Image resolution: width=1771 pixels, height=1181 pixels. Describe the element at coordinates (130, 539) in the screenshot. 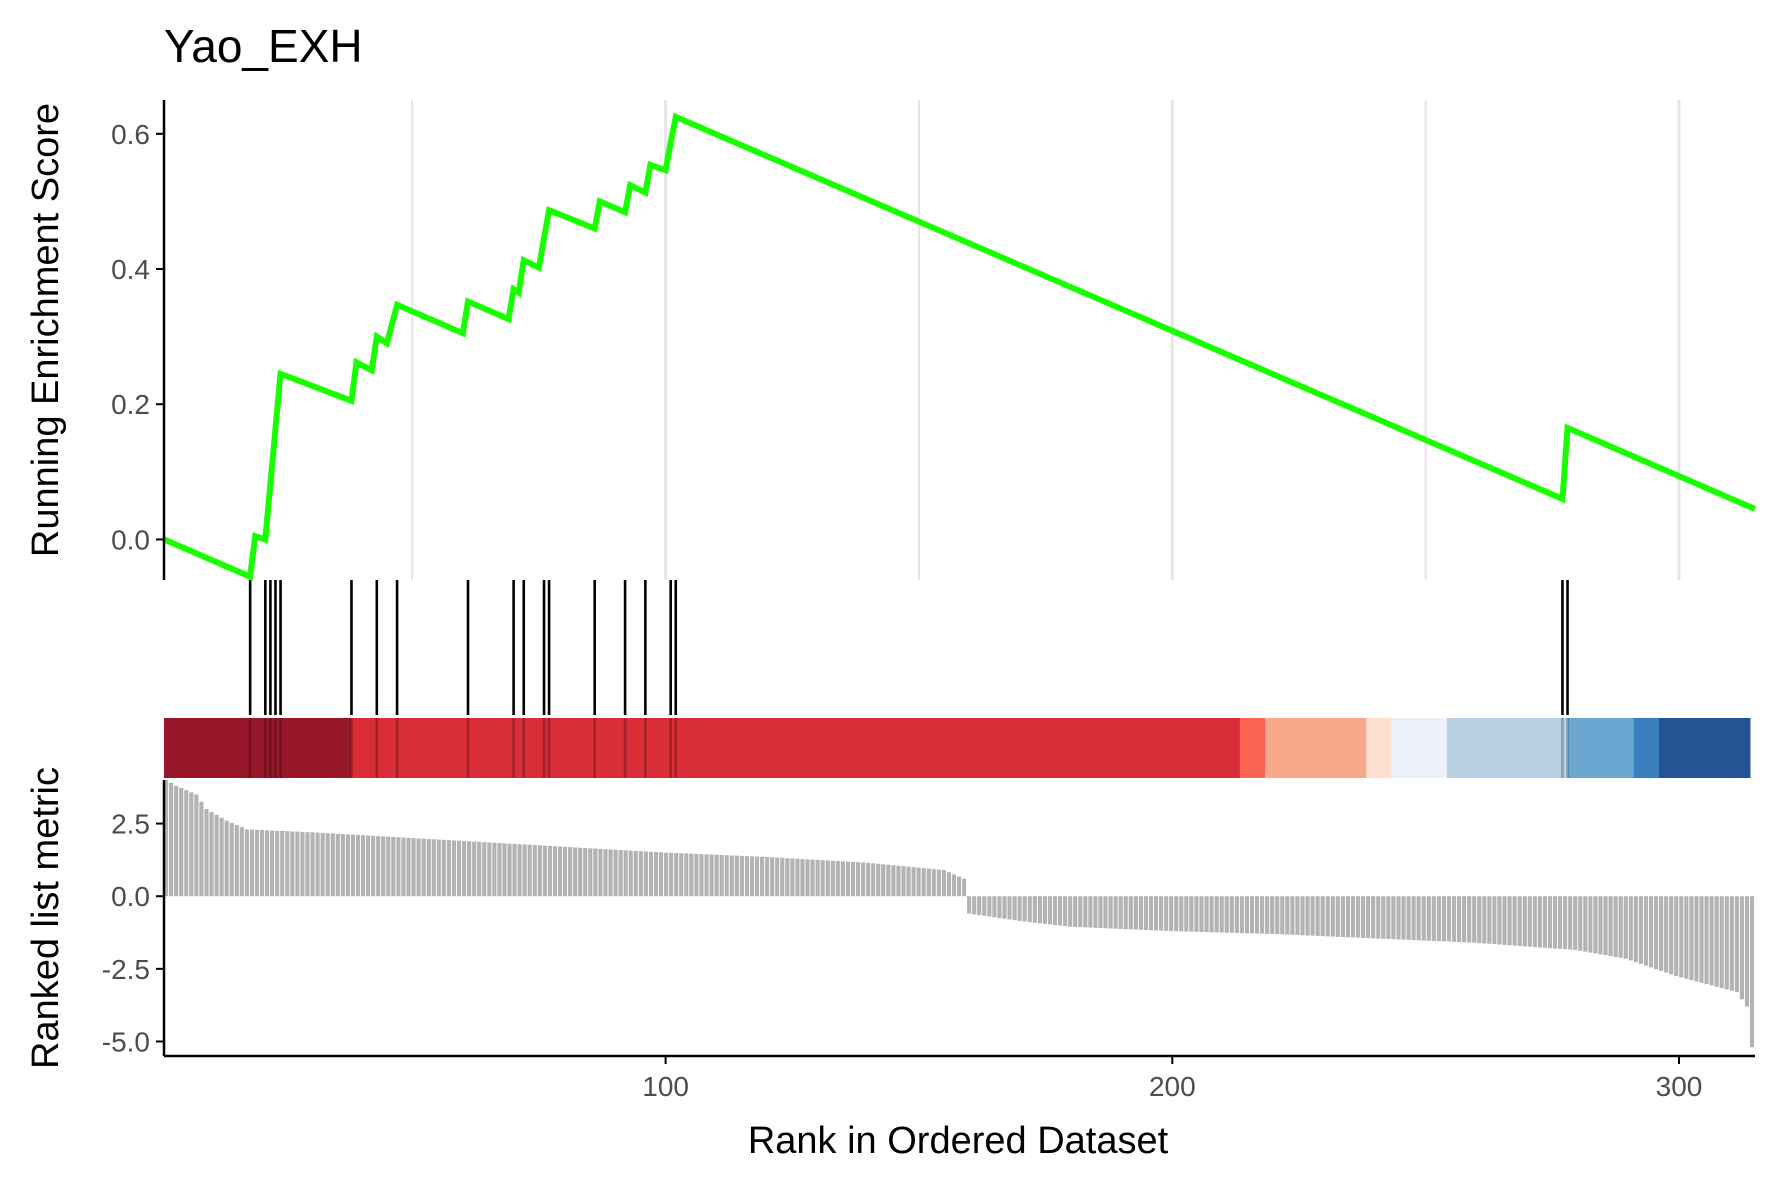

I see `es-y-tick-label: 0.0` at that location.